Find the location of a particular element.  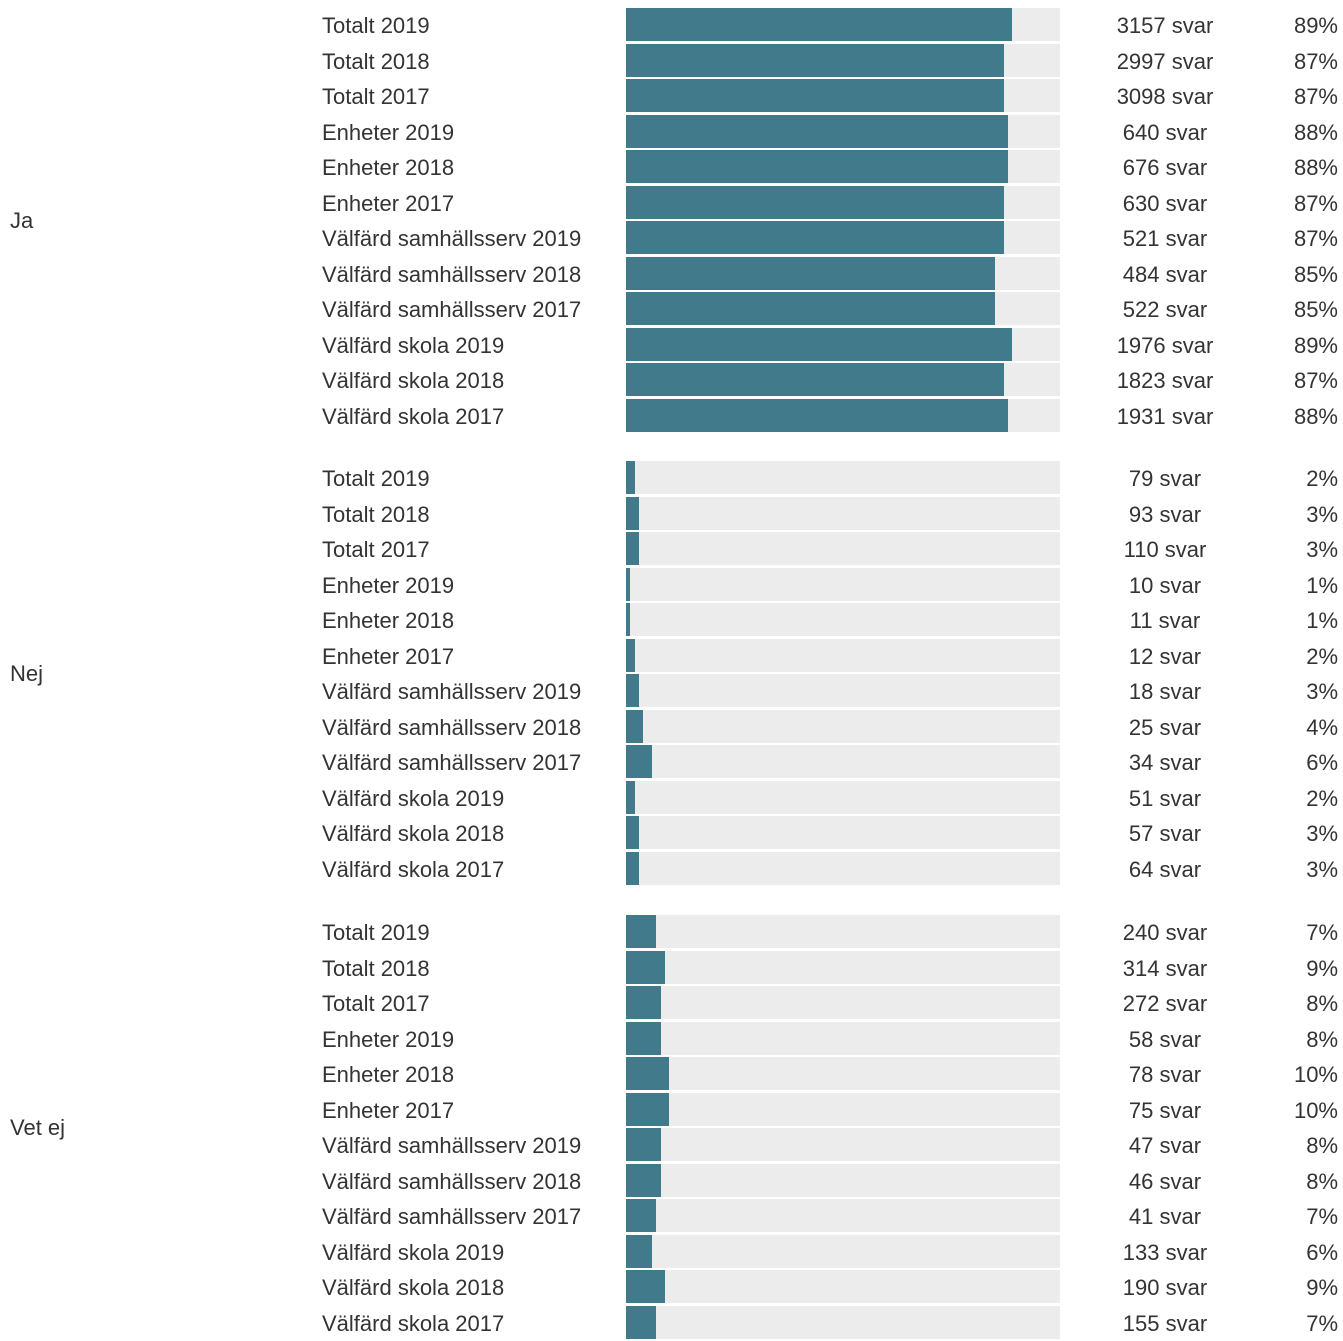

response-count: 272 svar is located at coordinates (1165, 1003).